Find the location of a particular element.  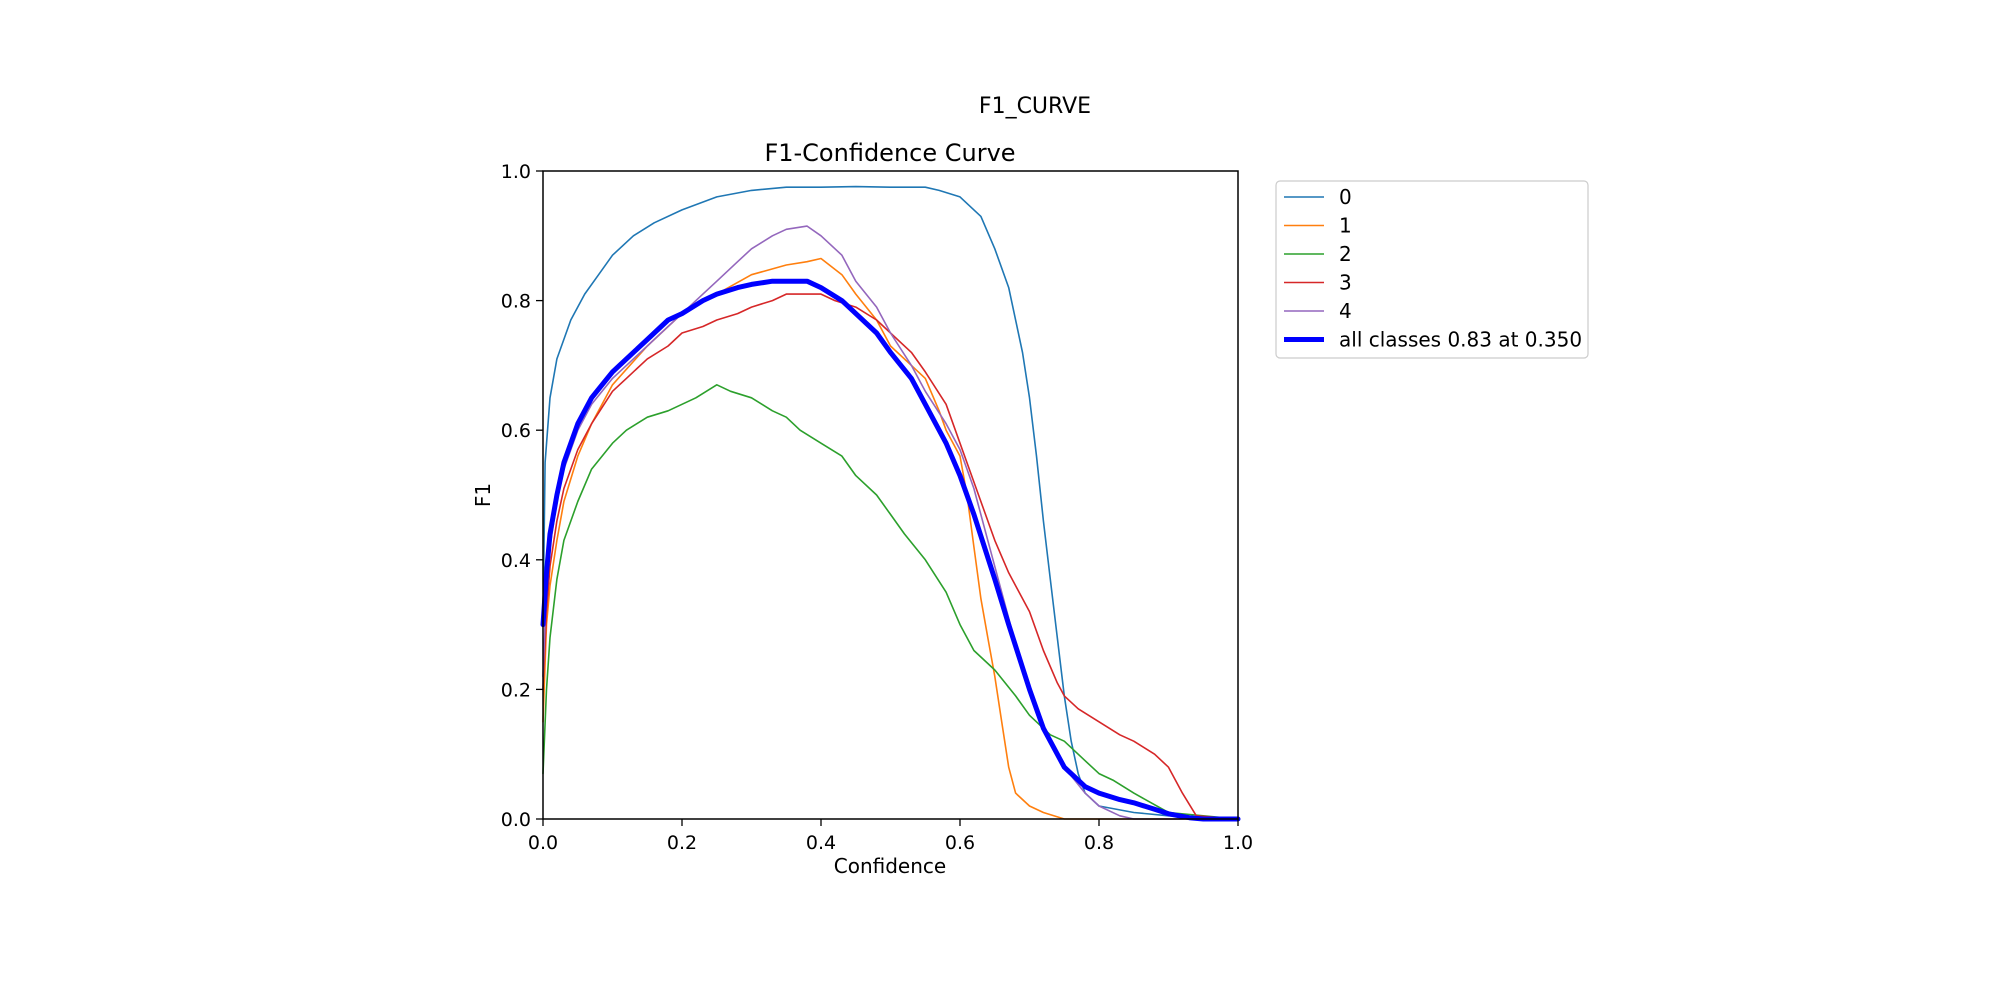

legend-label-2: 2 is located at coordinates (1345, 254).